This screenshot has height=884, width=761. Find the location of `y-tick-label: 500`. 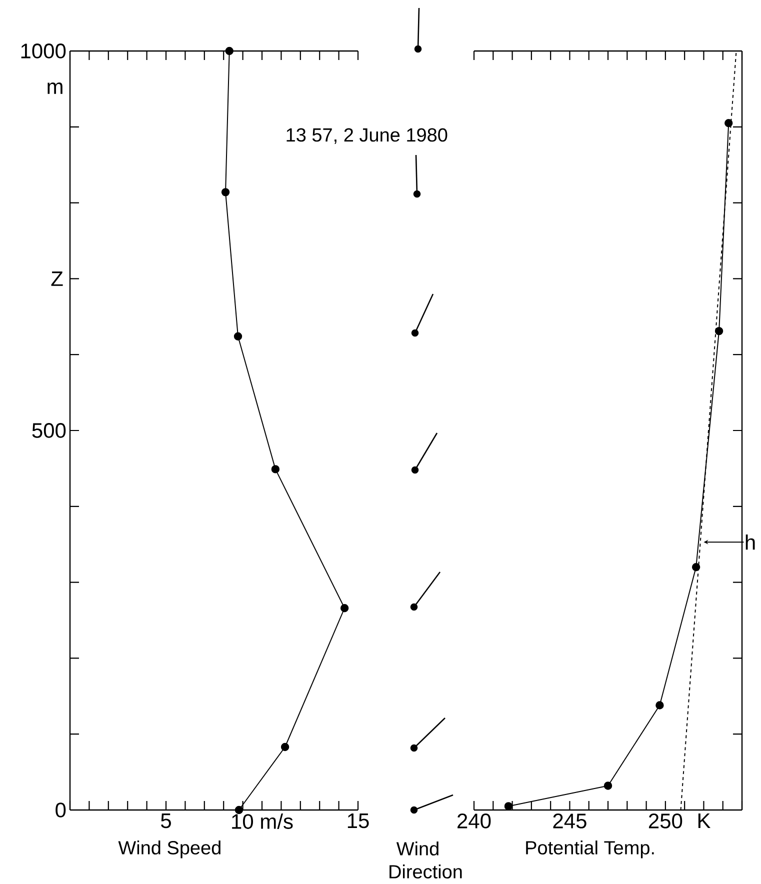

y-tick-label: 500 is located at coordinates (49, 430).